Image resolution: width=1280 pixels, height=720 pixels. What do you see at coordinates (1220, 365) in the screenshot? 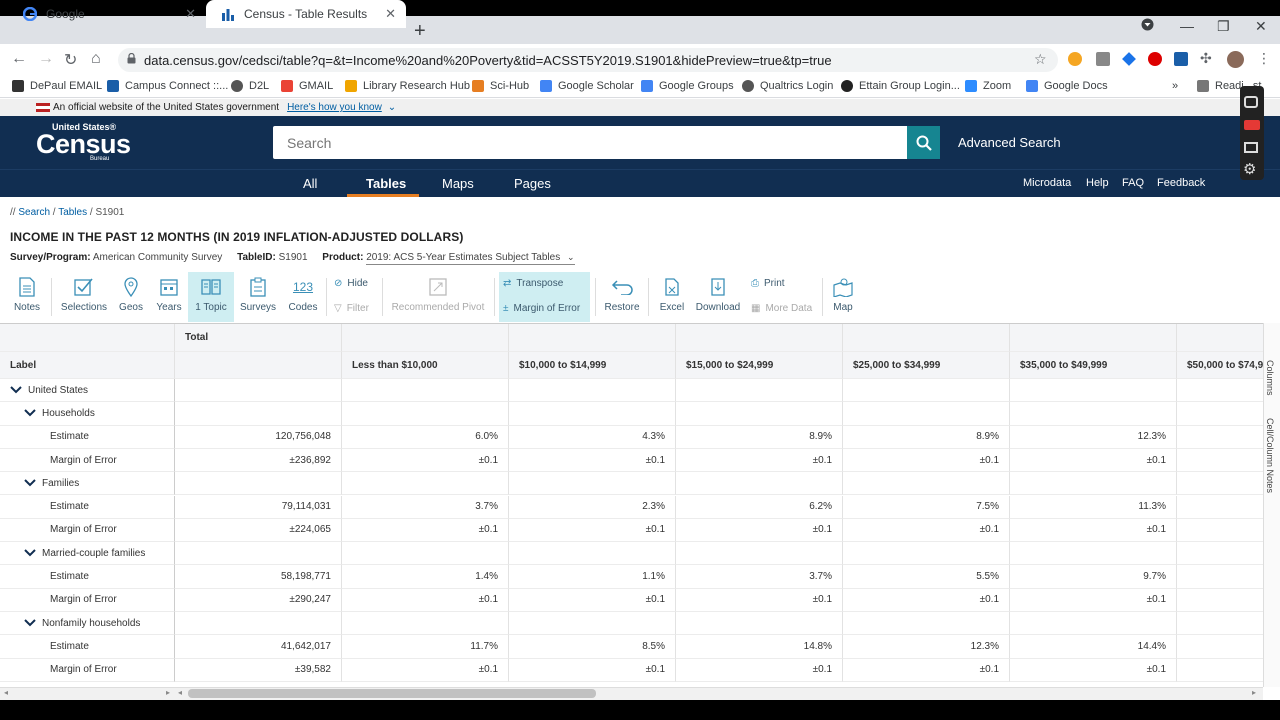
I see `column-header: $50,000 to $74,9` at bounding box center [1220, 365].